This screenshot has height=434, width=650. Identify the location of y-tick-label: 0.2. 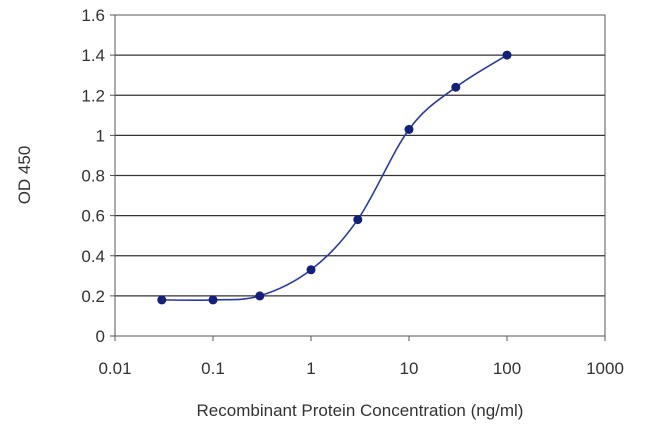
(93, 296).